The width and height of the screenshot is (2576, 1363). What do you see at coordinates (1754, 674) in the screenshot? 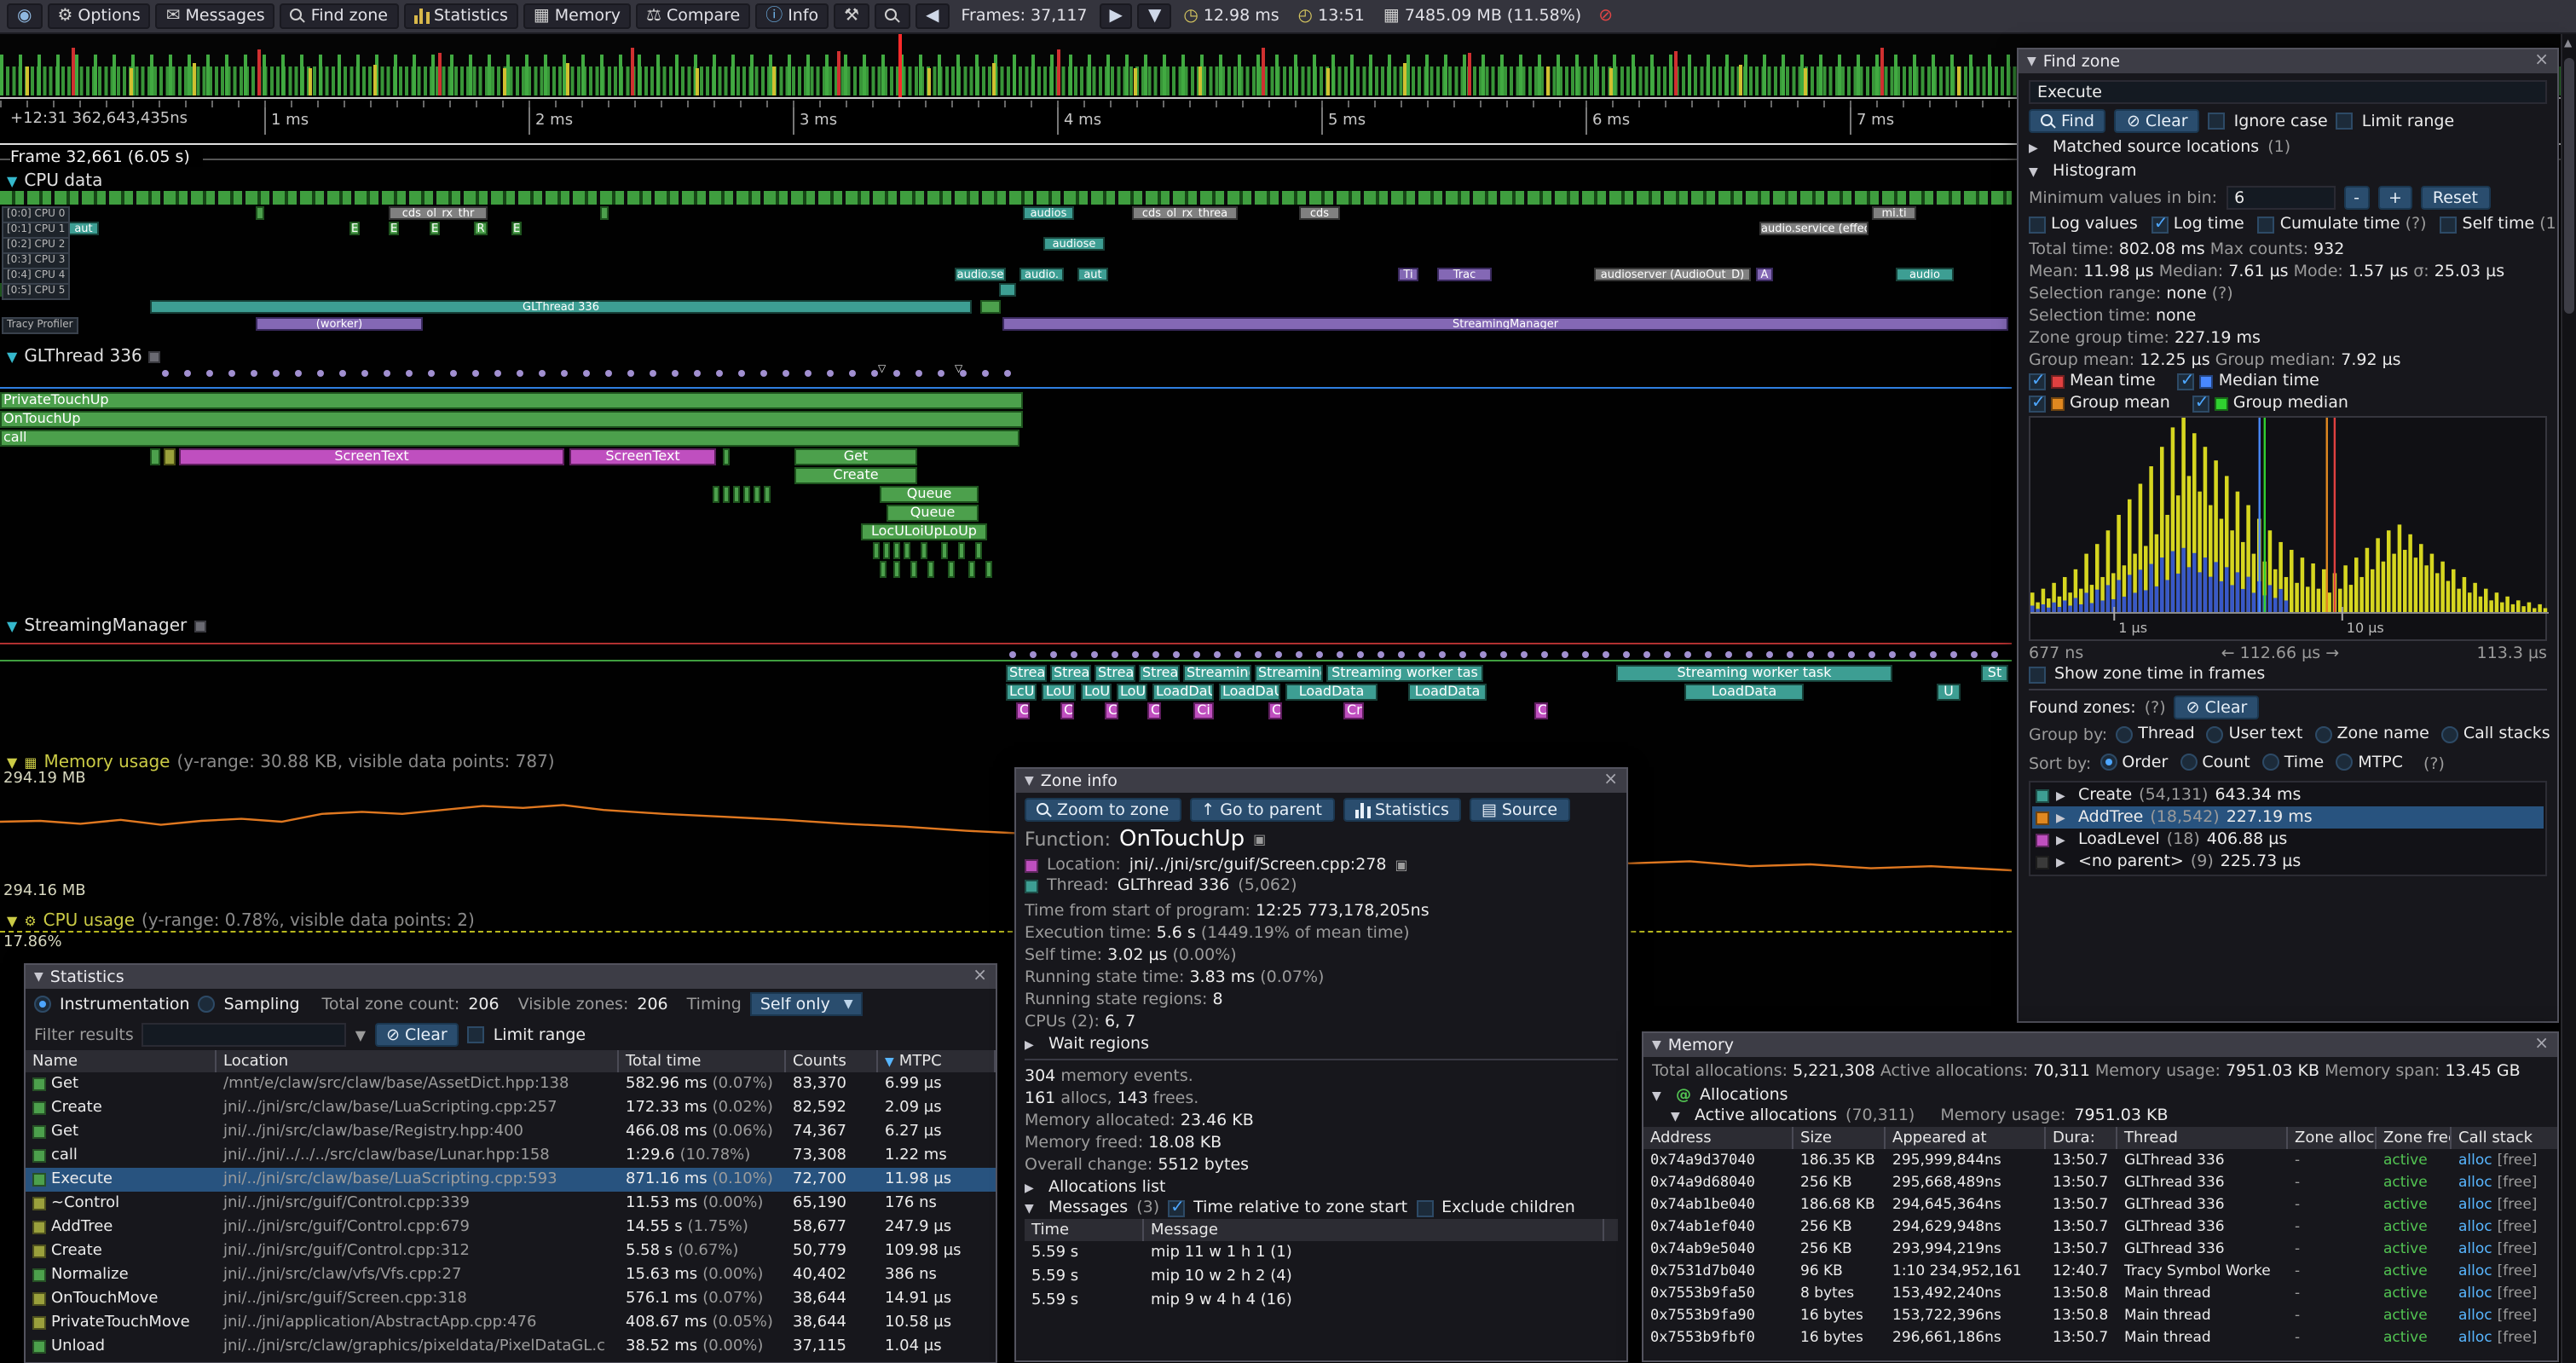
I see `zone: Streaming worker task` at bounding box center [1754, 674].